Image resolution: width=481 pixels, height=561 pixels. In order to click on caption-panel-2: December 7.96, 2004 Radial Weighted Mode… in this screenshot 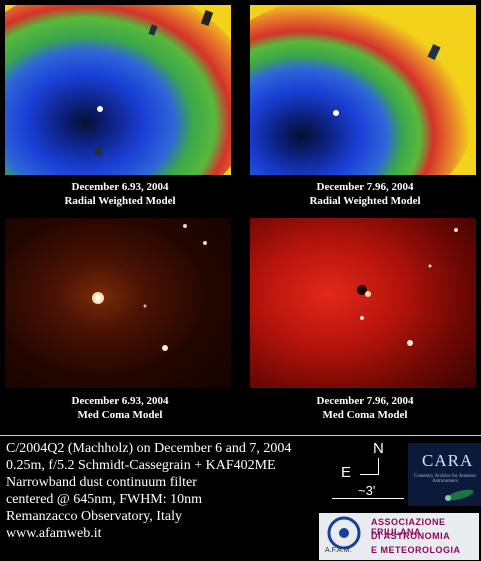, I will do `click(365, 194)`.